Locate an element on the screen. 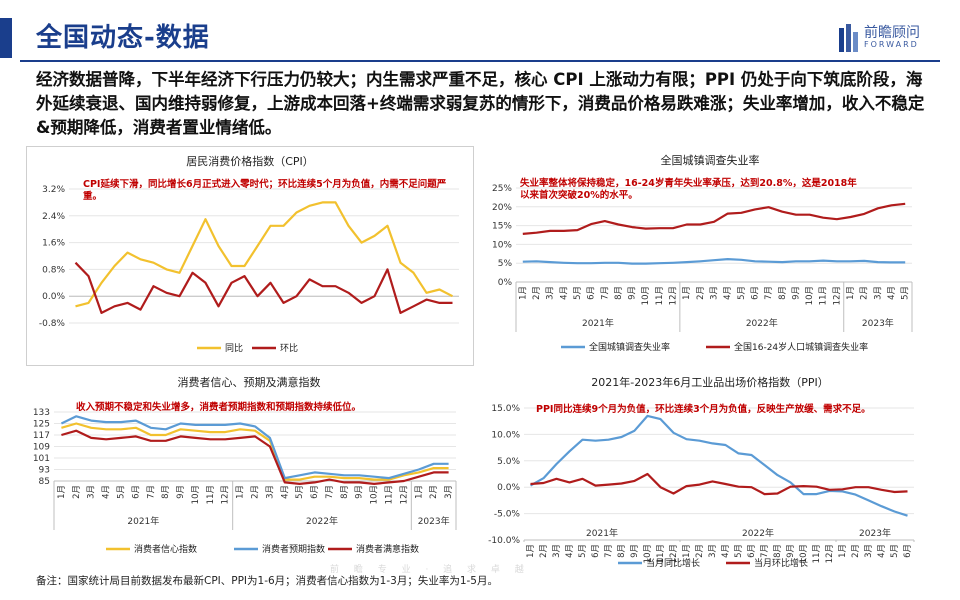 The width and height of the screenshot is (960, 600). y-tick-label: 85 is located at coordinates (44, 482).